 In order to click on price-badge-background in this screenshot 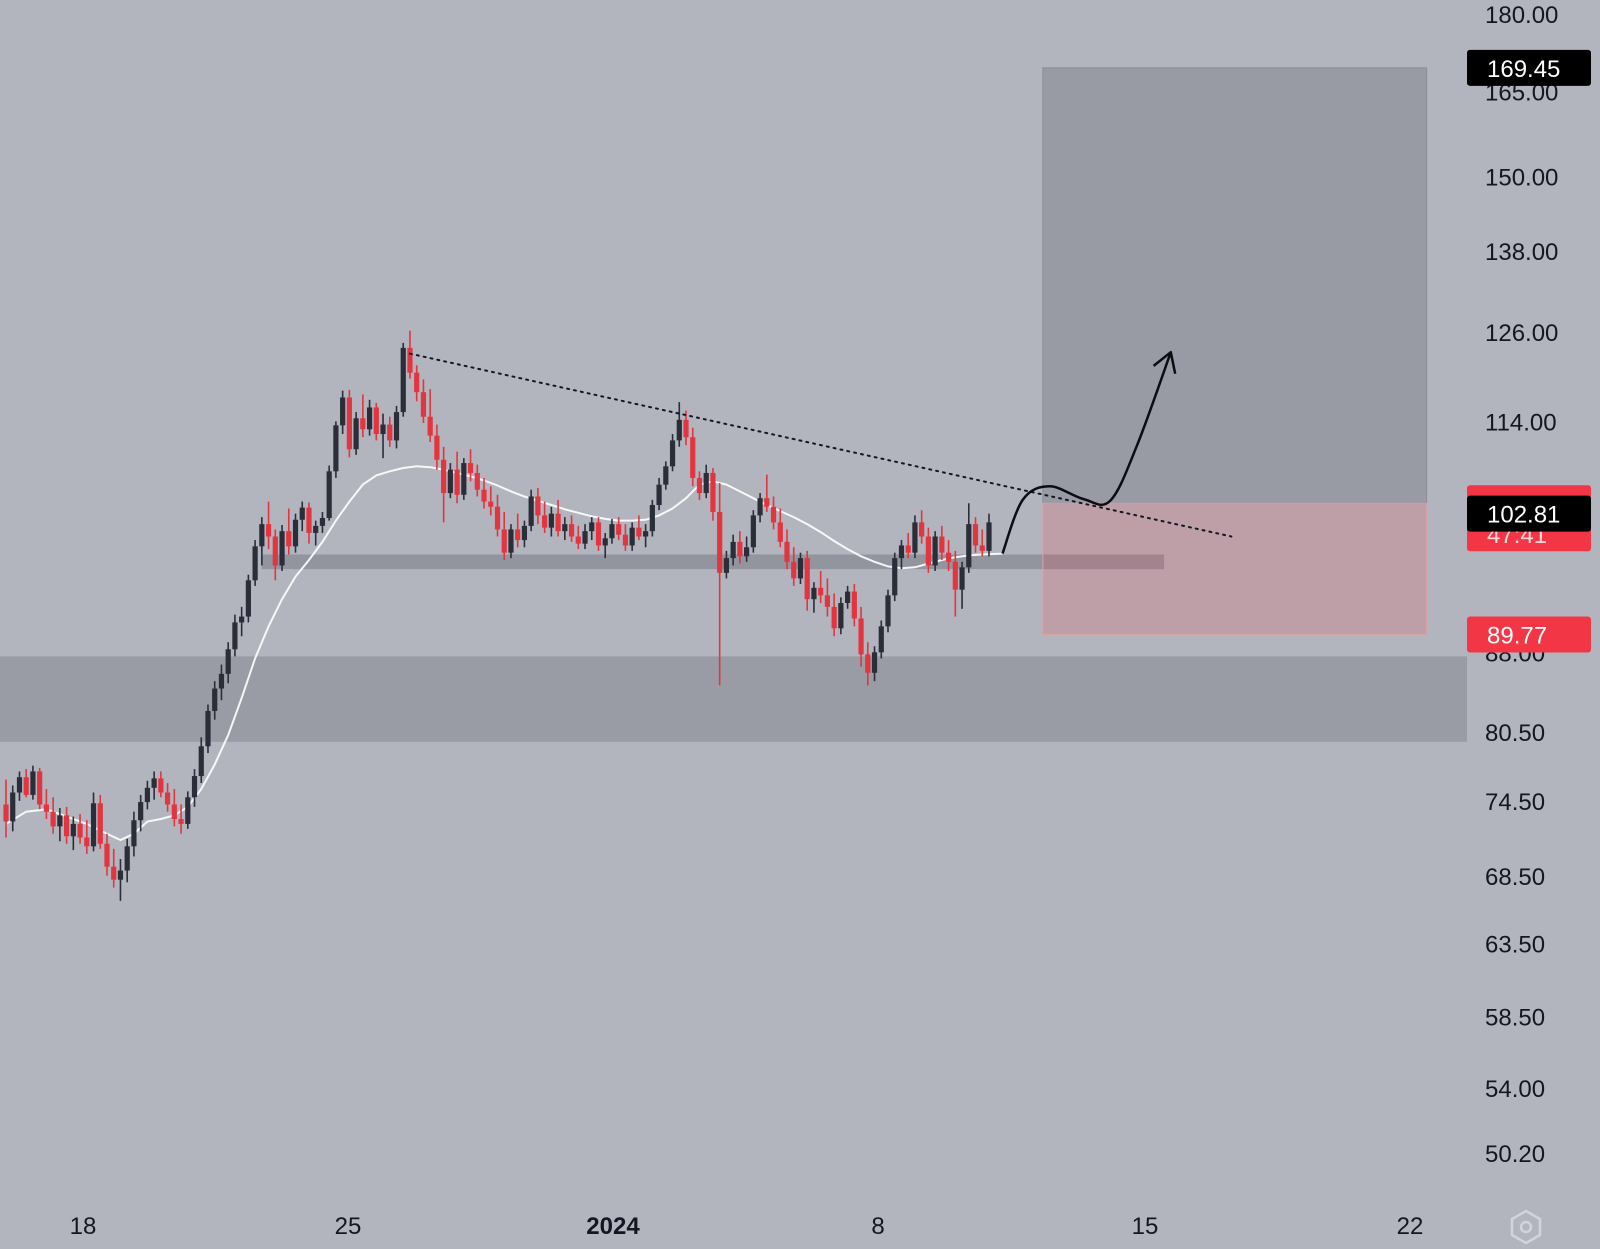, I will do `click(1529, 513)`.